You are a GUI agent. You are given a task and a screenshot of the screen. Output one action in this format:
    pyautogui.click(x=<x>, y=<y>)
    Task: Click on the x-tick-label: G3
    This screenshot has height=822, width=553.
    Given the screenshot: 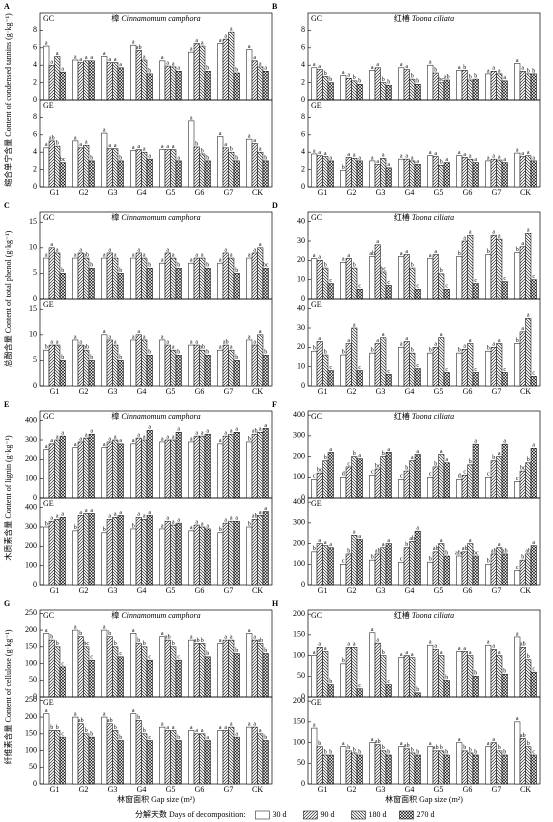 What is the action you would take?
    pyautogui.click(x=381, y=391)
    